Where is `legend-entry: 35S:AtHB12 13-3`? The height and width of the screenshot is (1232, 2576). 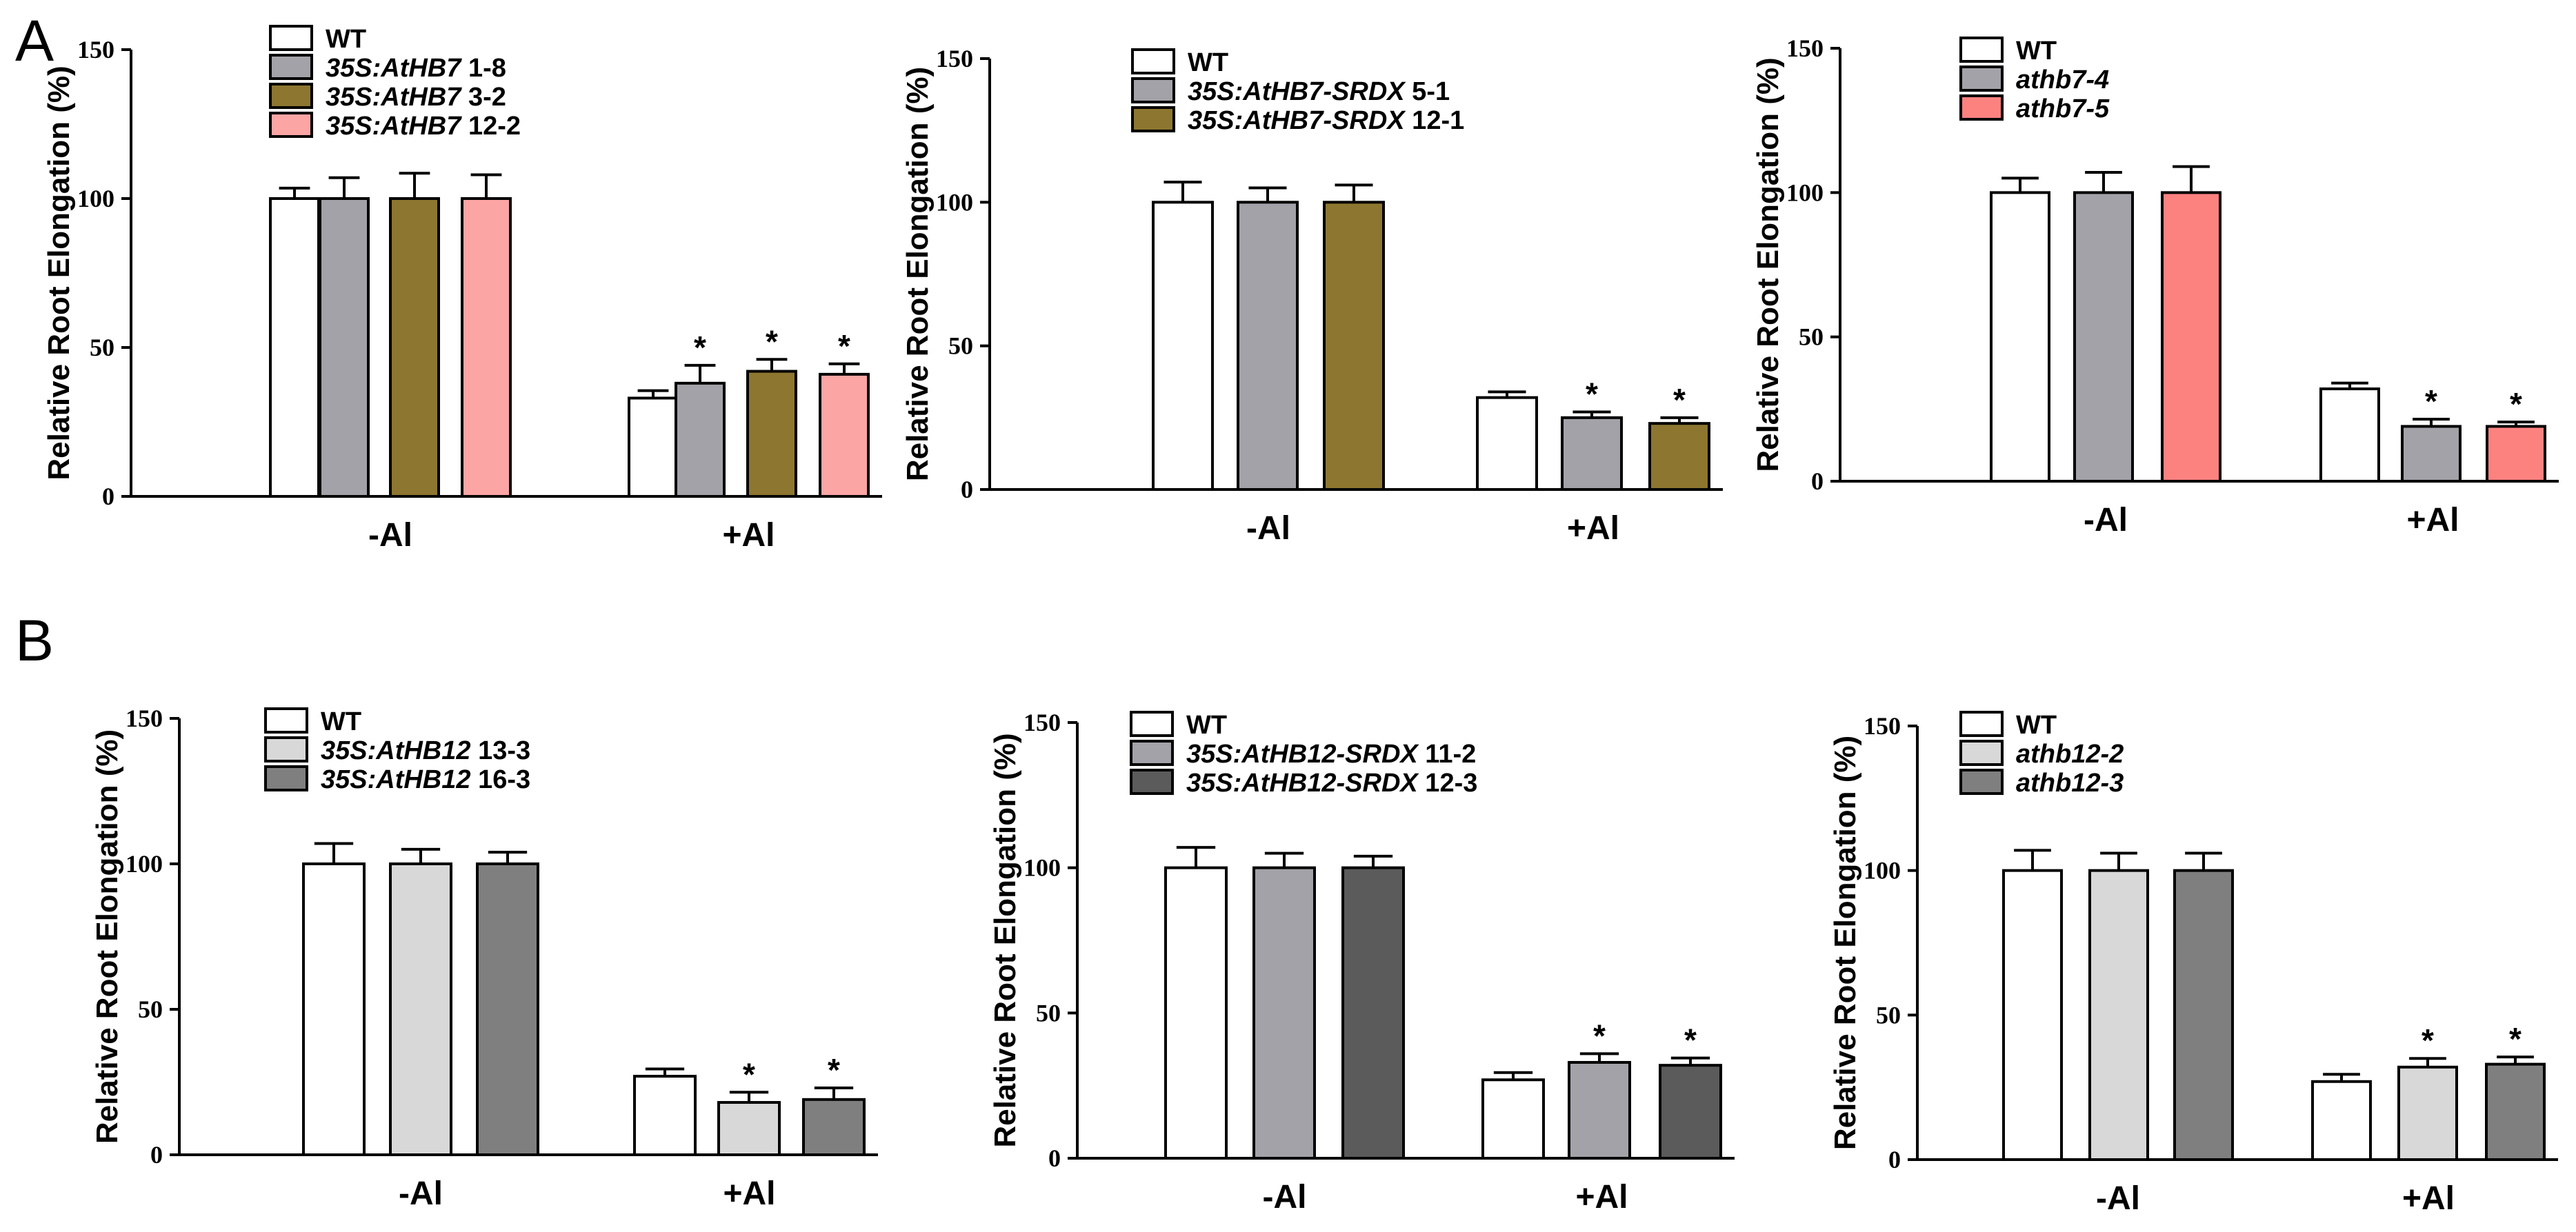 legend-entry: 35S:AtHB12 13-3 is located at coordinates (425, 750).